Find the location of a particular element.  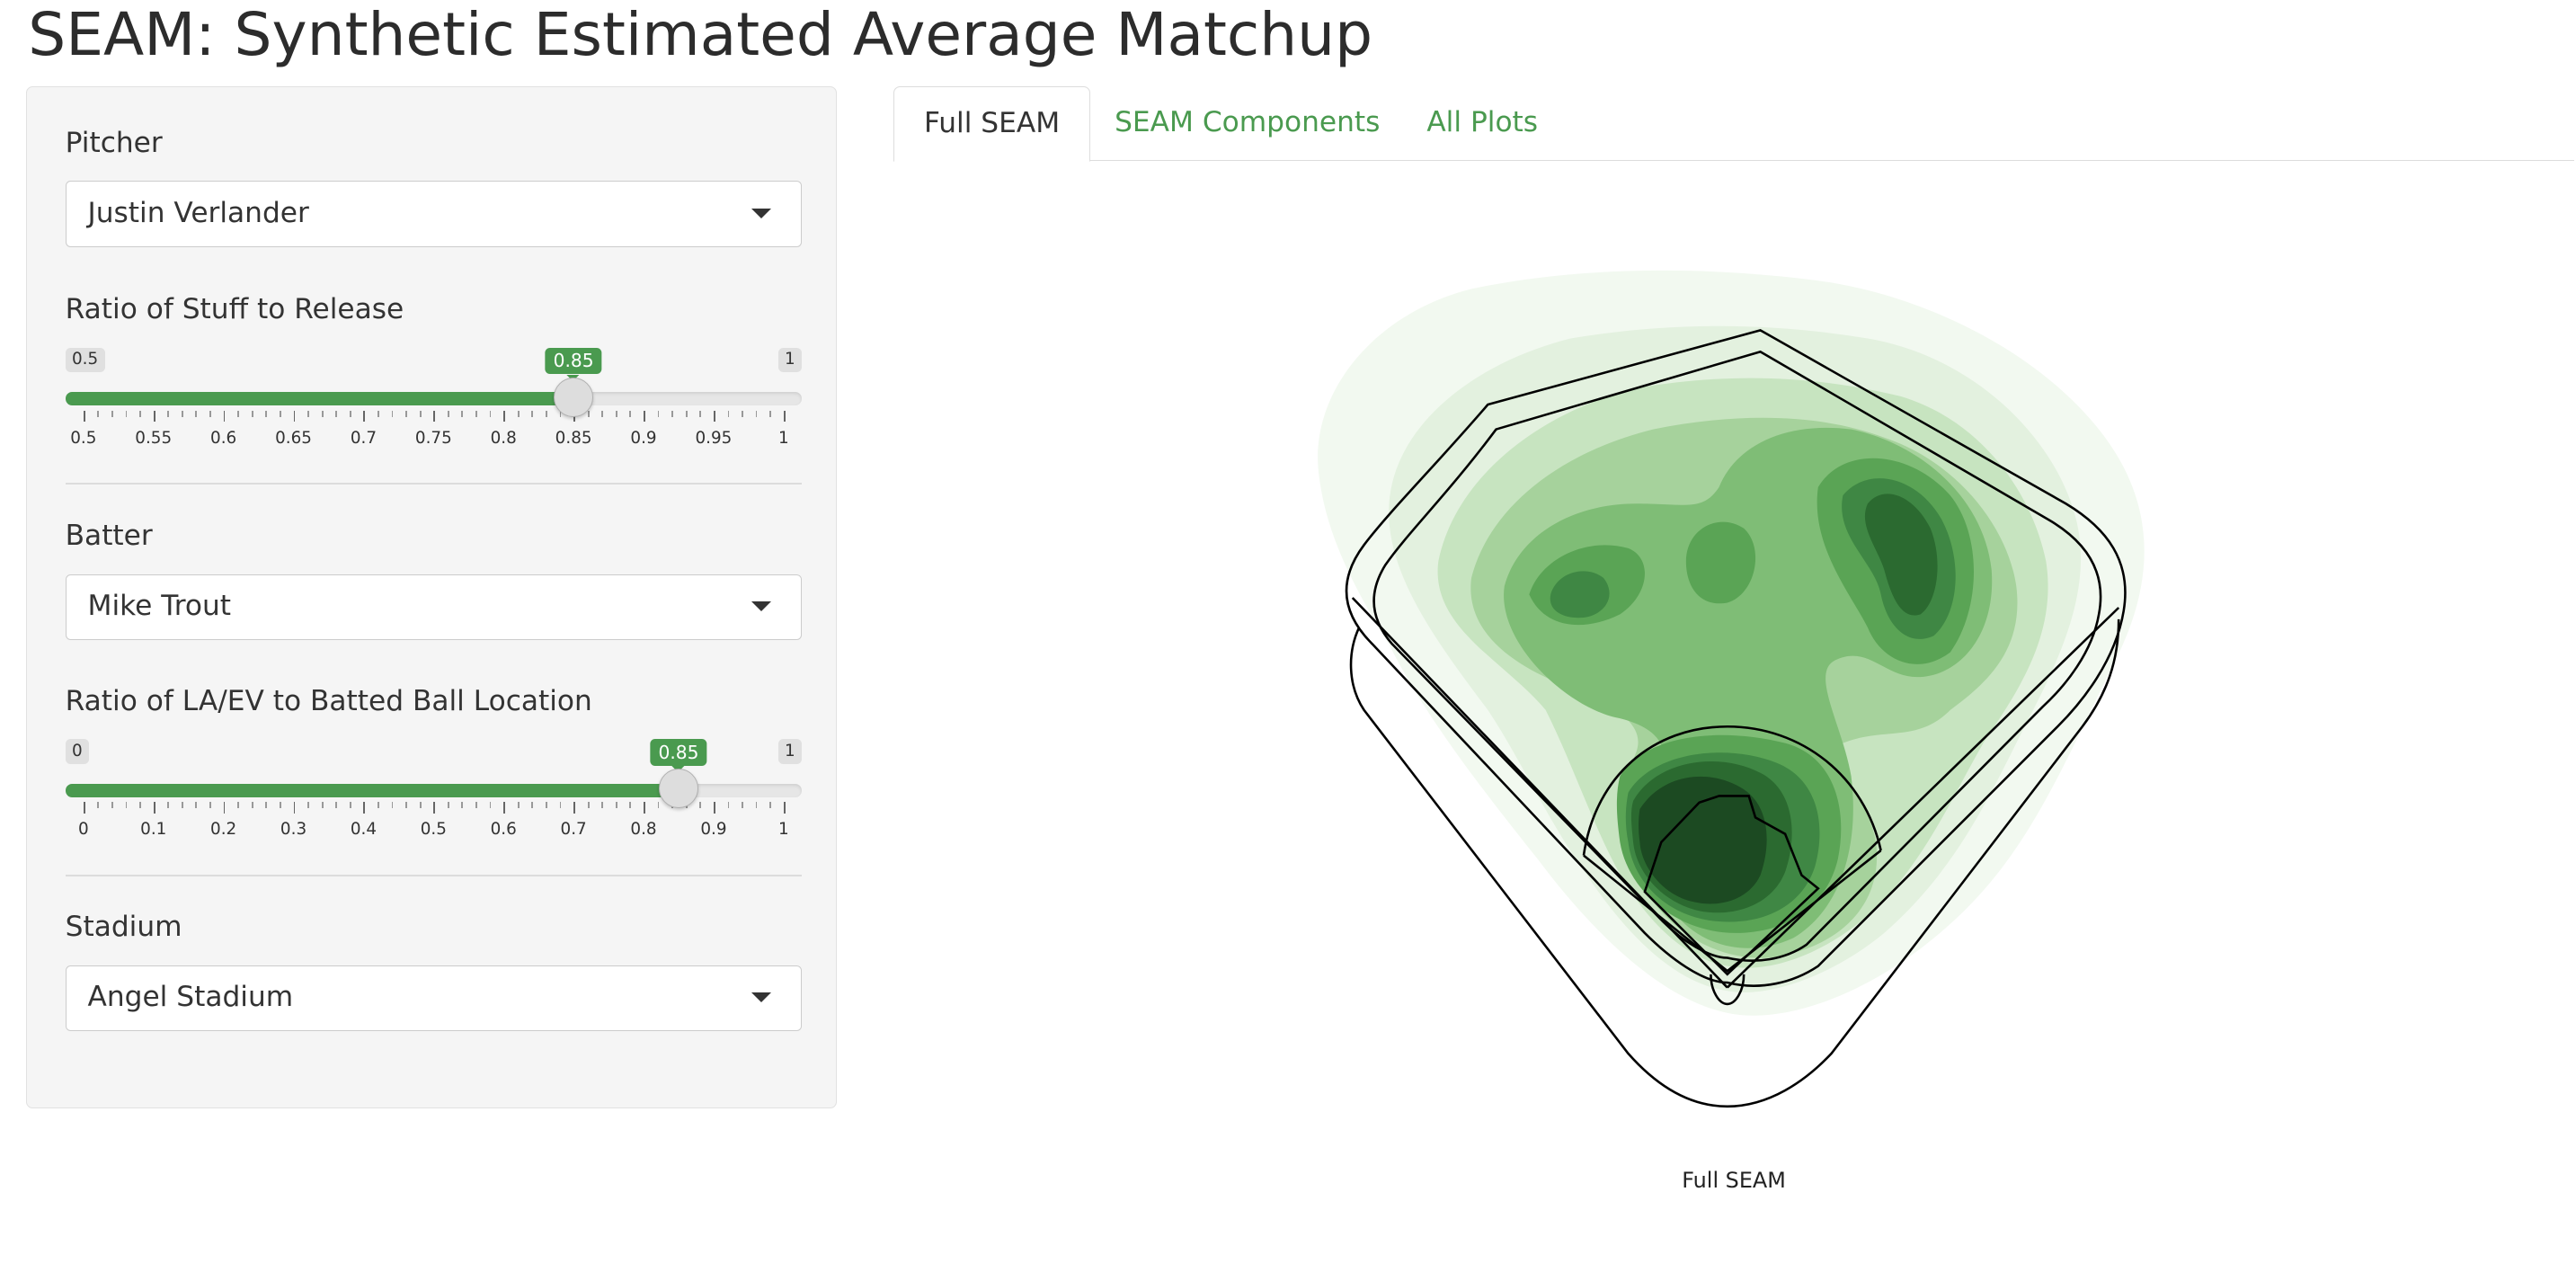

slider-tick-label: 0.55 is located at coordinates (154, 438).